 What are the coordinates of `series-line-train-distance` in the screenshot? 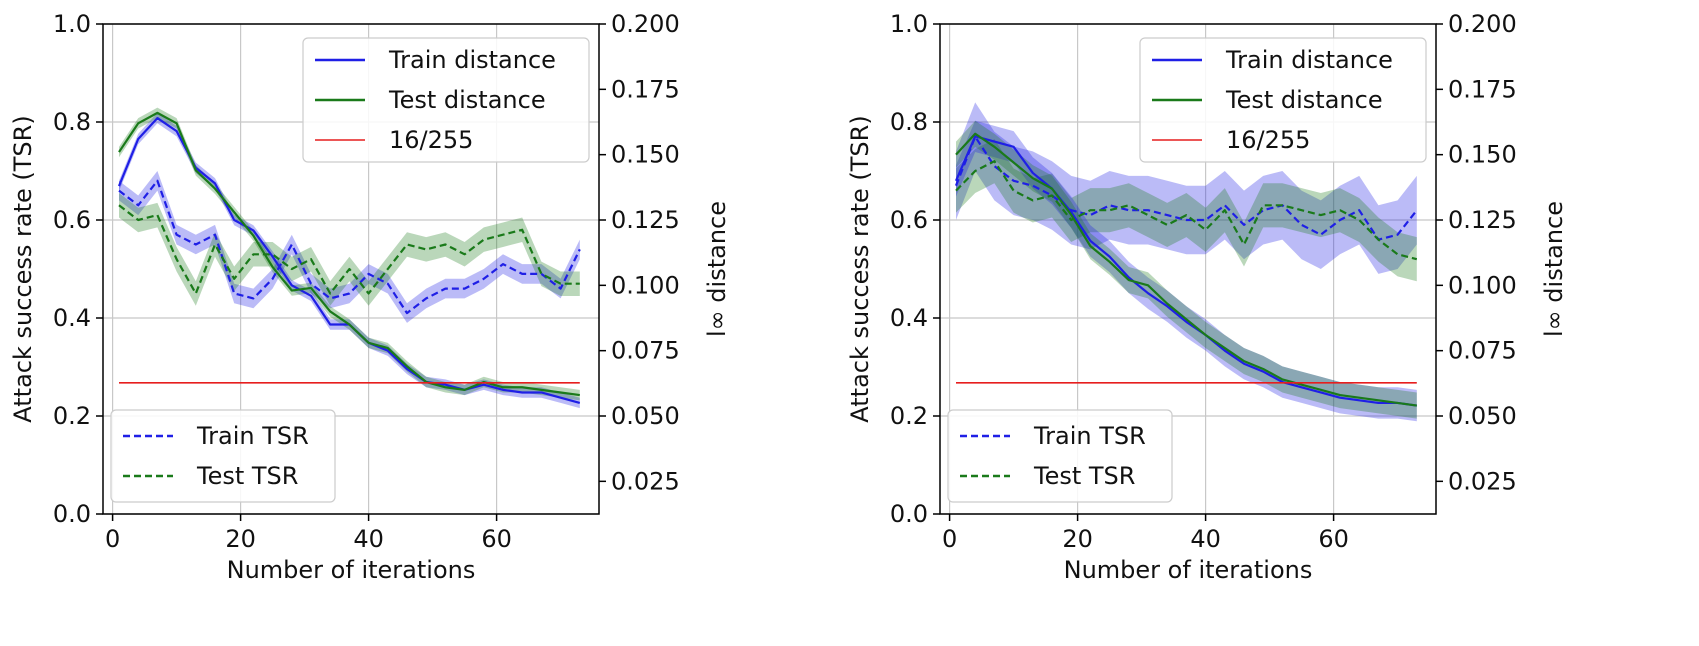 It's located at (1185, 271).